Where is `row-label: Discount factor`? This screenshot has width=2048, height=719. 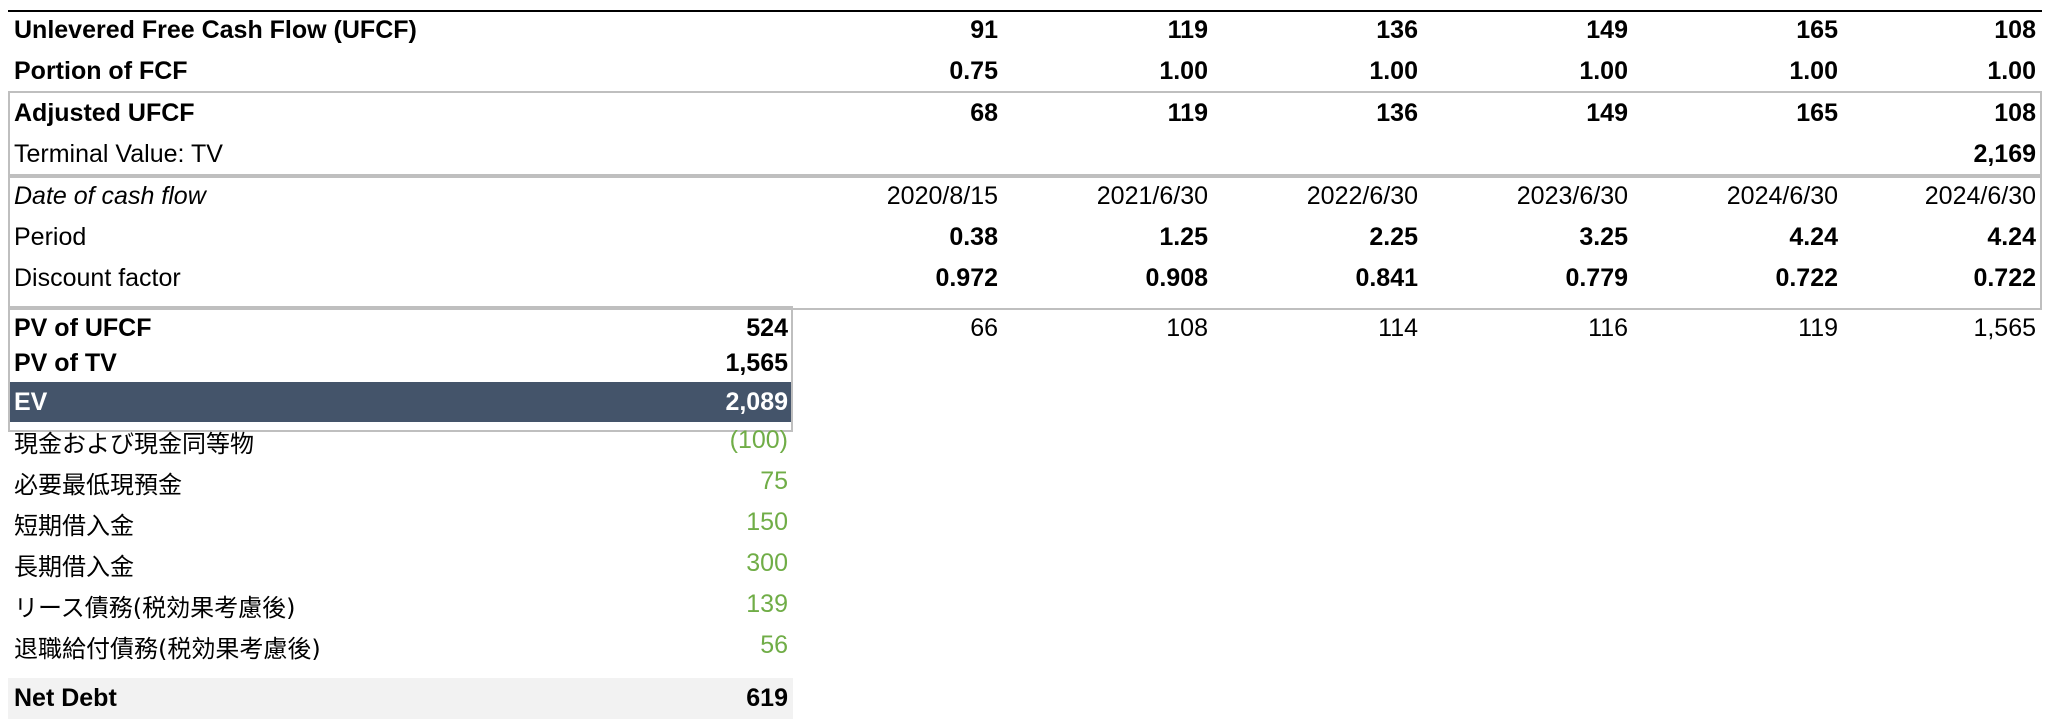
row-label: Discount factor is located at coordinates (97, 278).